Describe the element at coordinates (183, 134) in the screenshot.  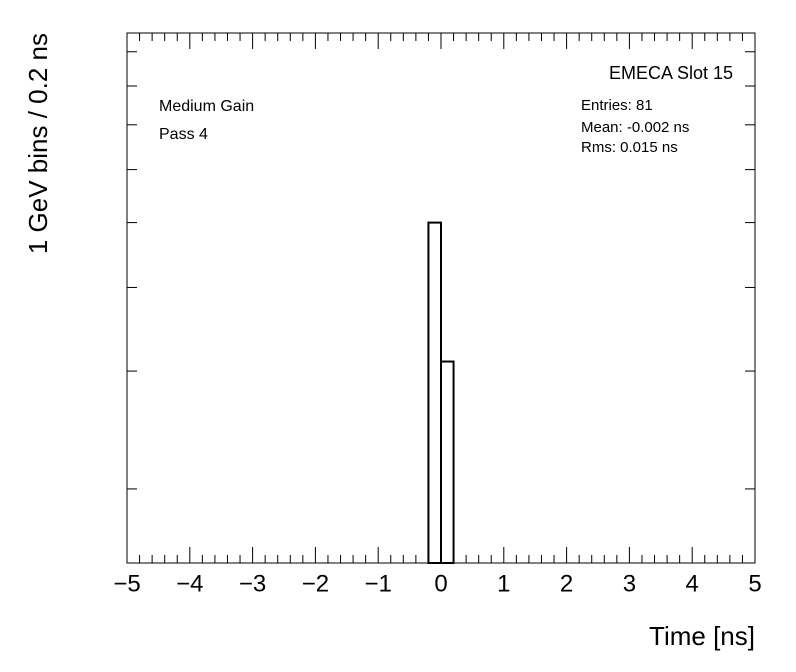
I see `annotation: Pass 4` at that location.